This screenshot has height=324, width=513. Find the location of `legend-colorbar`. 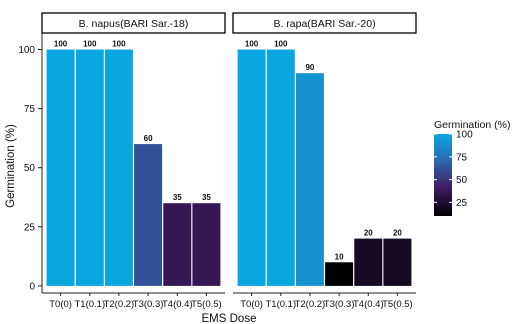

legend-colorbar is located at coordinates (443, 175).